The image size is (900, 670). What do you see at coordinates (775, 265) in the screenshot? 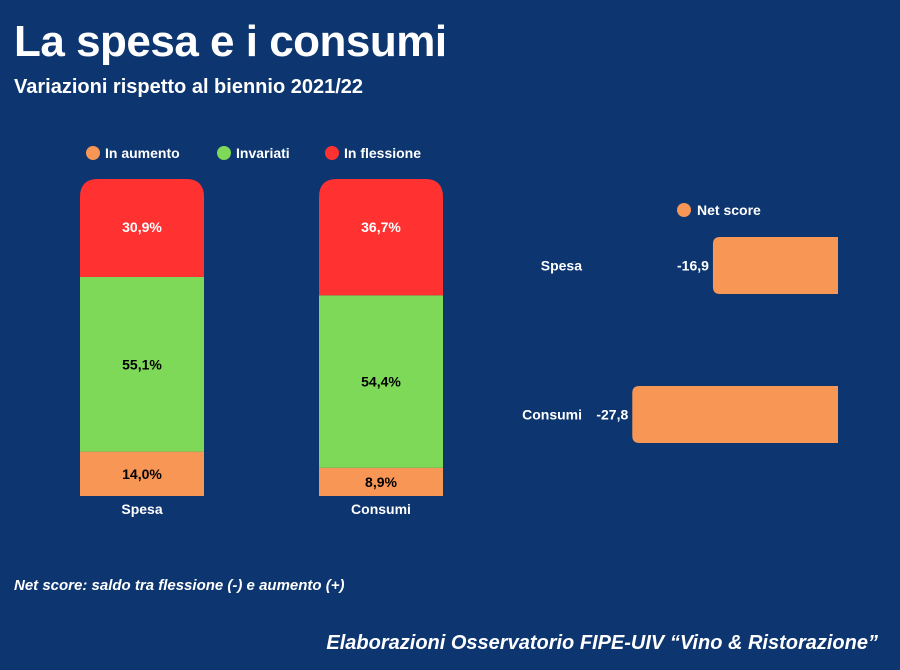
I see `net-score-bar-spesa` at bounding box center [775, 265].